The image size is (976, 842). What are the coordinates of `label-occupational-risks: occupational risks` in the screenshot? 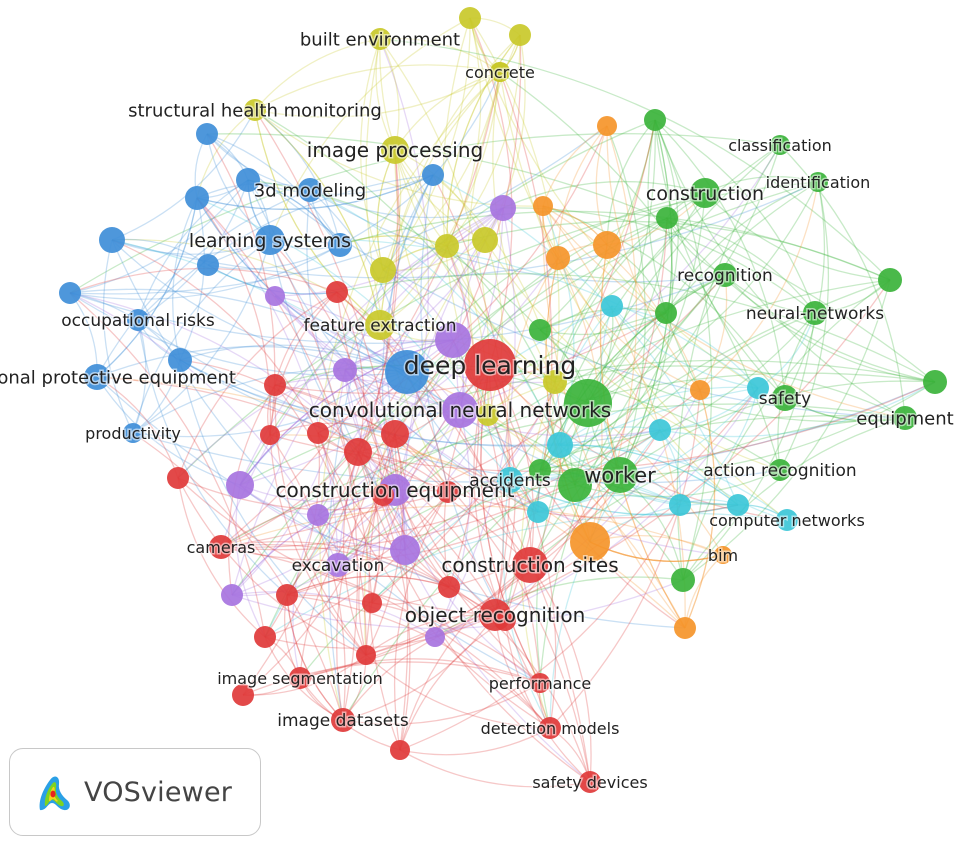 It's located at (138, 321).